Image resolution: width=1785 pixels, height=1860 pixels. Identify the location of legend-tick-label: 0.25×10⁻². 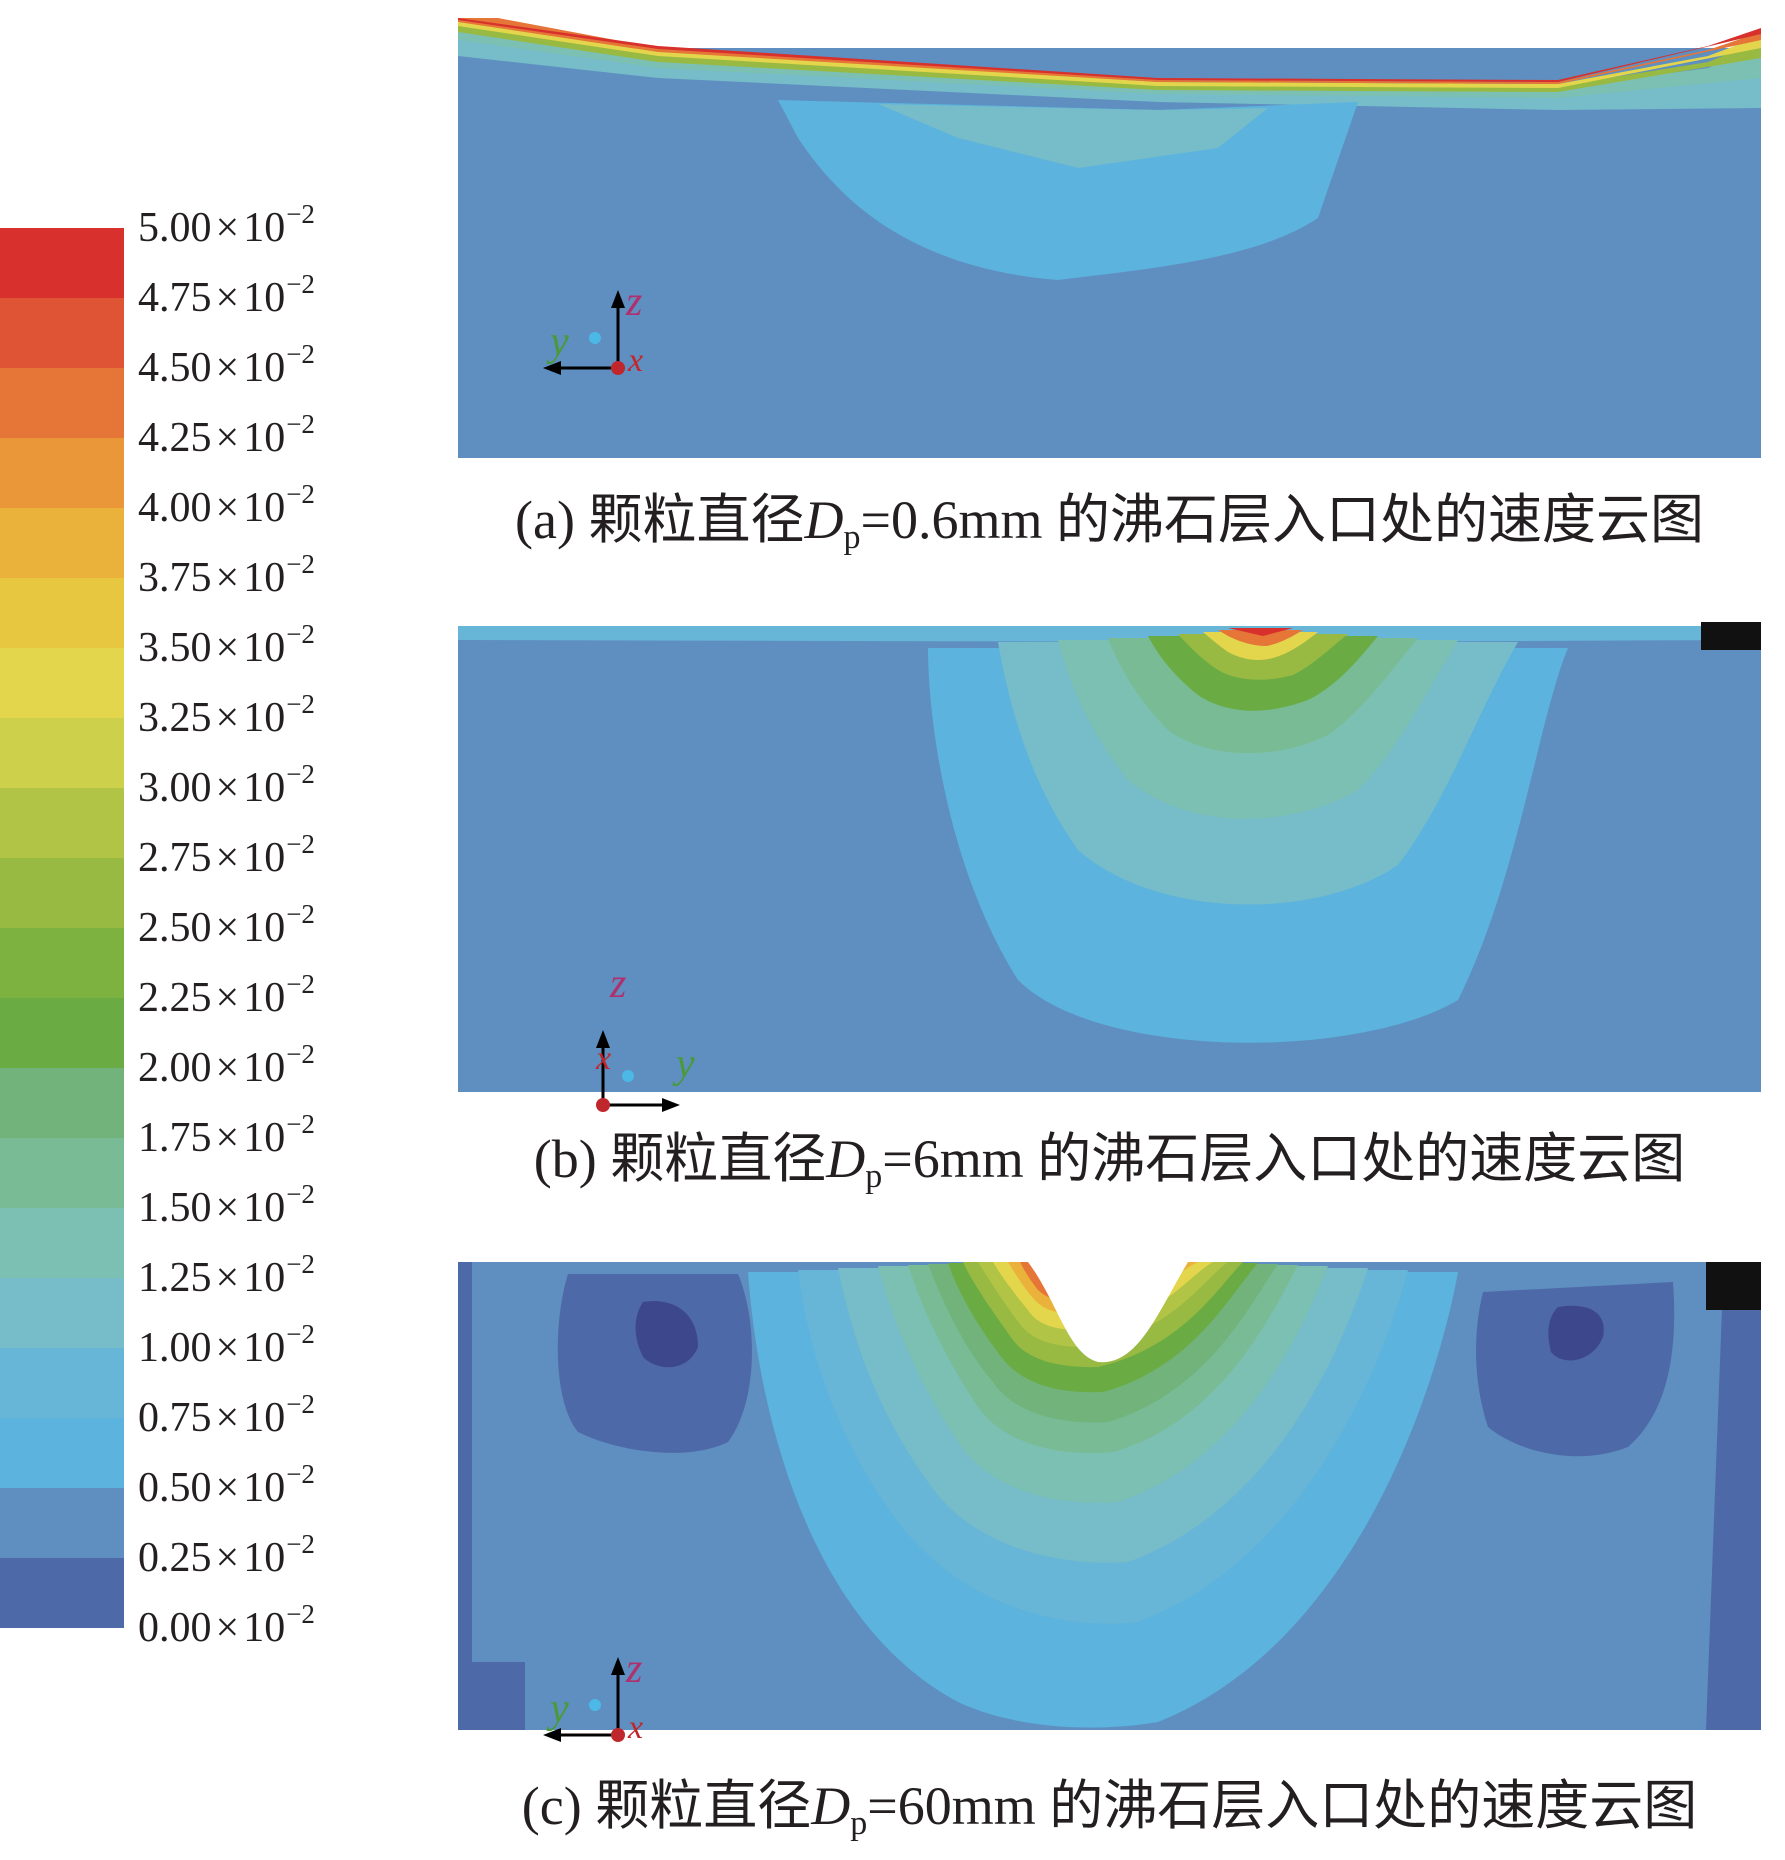
(226, 1555).